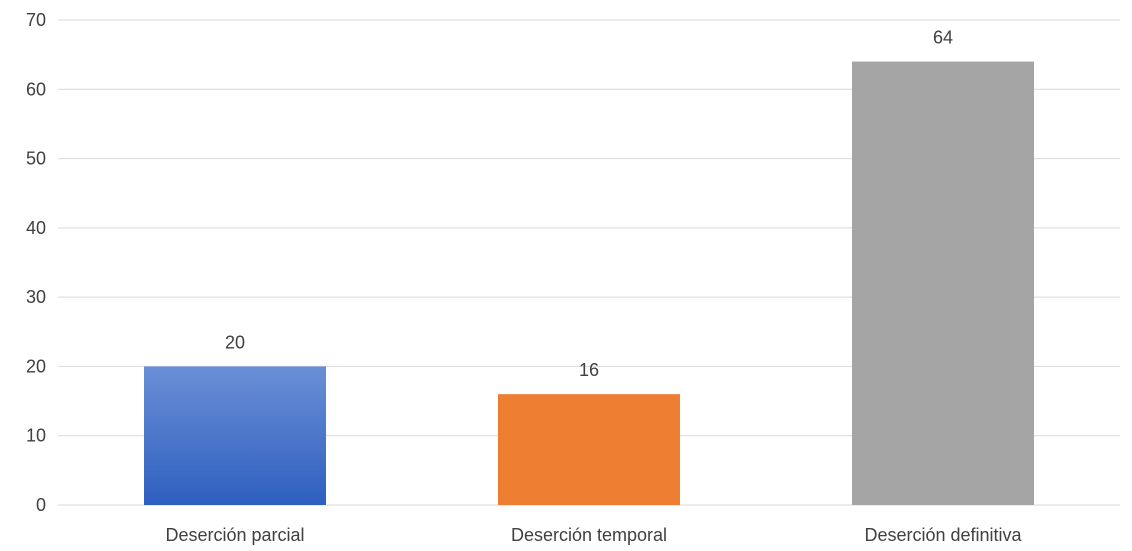  Describe the element at coordinates (234, 535) in the screenshot. I see `category-label-1: Deserción parcial` at that location.